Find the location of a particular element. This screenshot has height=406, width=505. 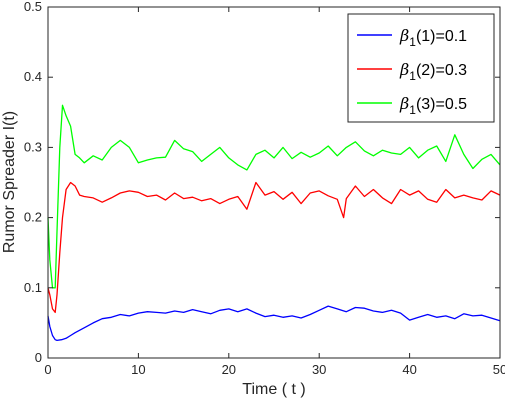

legend-label-1: β1(1)=0.1 is located at coordinates (433, 37).